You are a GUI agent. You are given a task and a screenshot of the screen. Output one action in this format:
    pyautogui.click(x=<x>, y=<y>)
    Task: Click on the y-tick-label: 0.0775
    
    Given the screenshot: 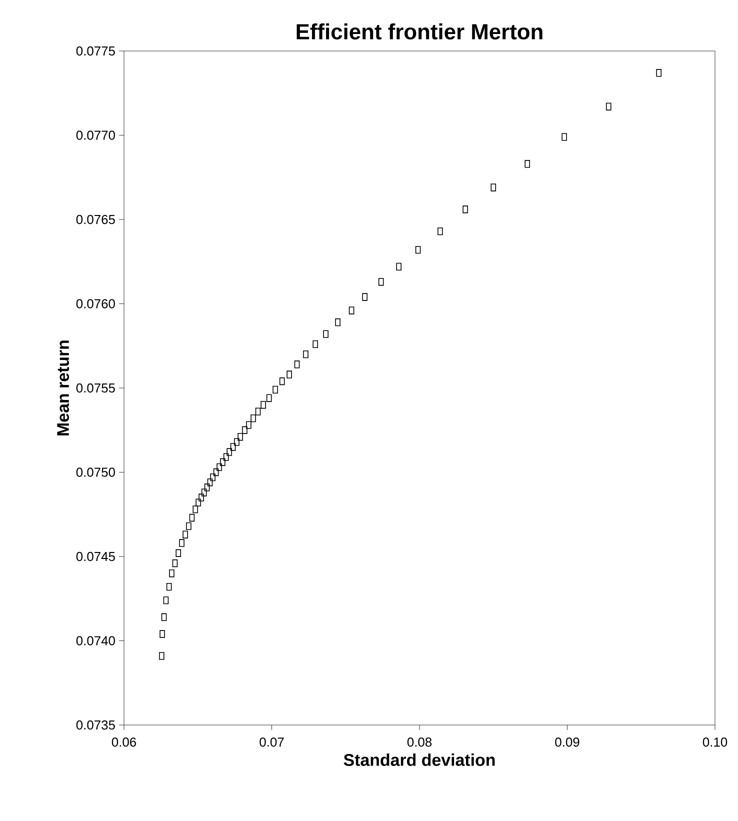 What is the action you would take?
    pyautogui.click(x=95, y=51)
    